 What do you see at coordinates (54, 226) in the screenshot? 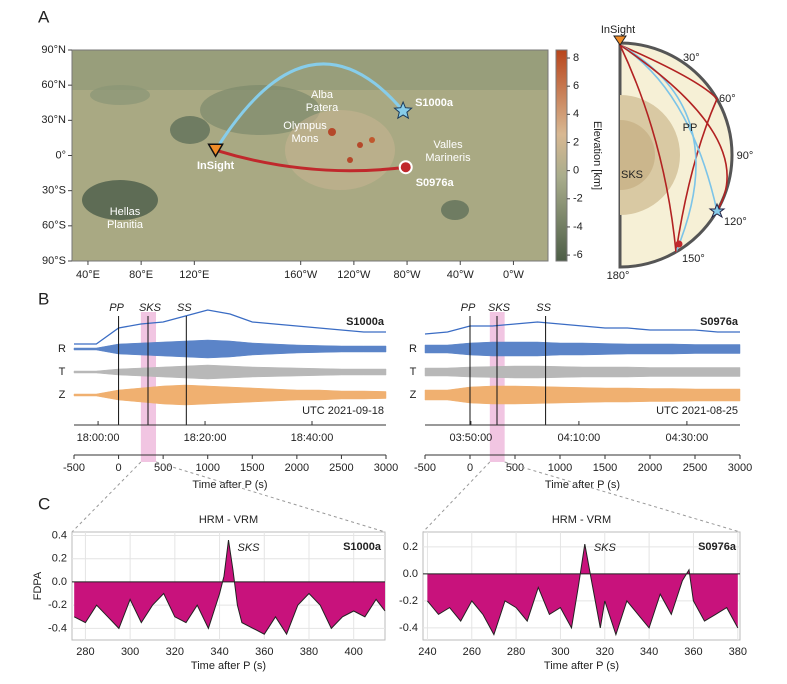
I see `y-tick-label: 60°S` at bounding box center [54, 226].